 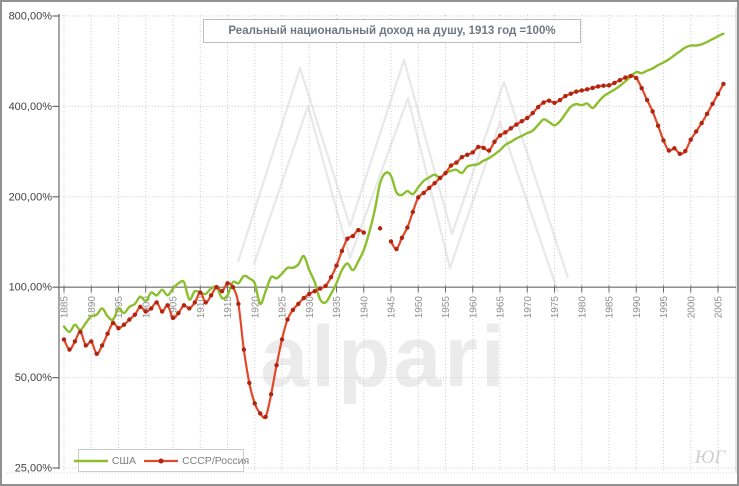 I want to click on x-tick-label: 1900, so click(x=146, y=307).